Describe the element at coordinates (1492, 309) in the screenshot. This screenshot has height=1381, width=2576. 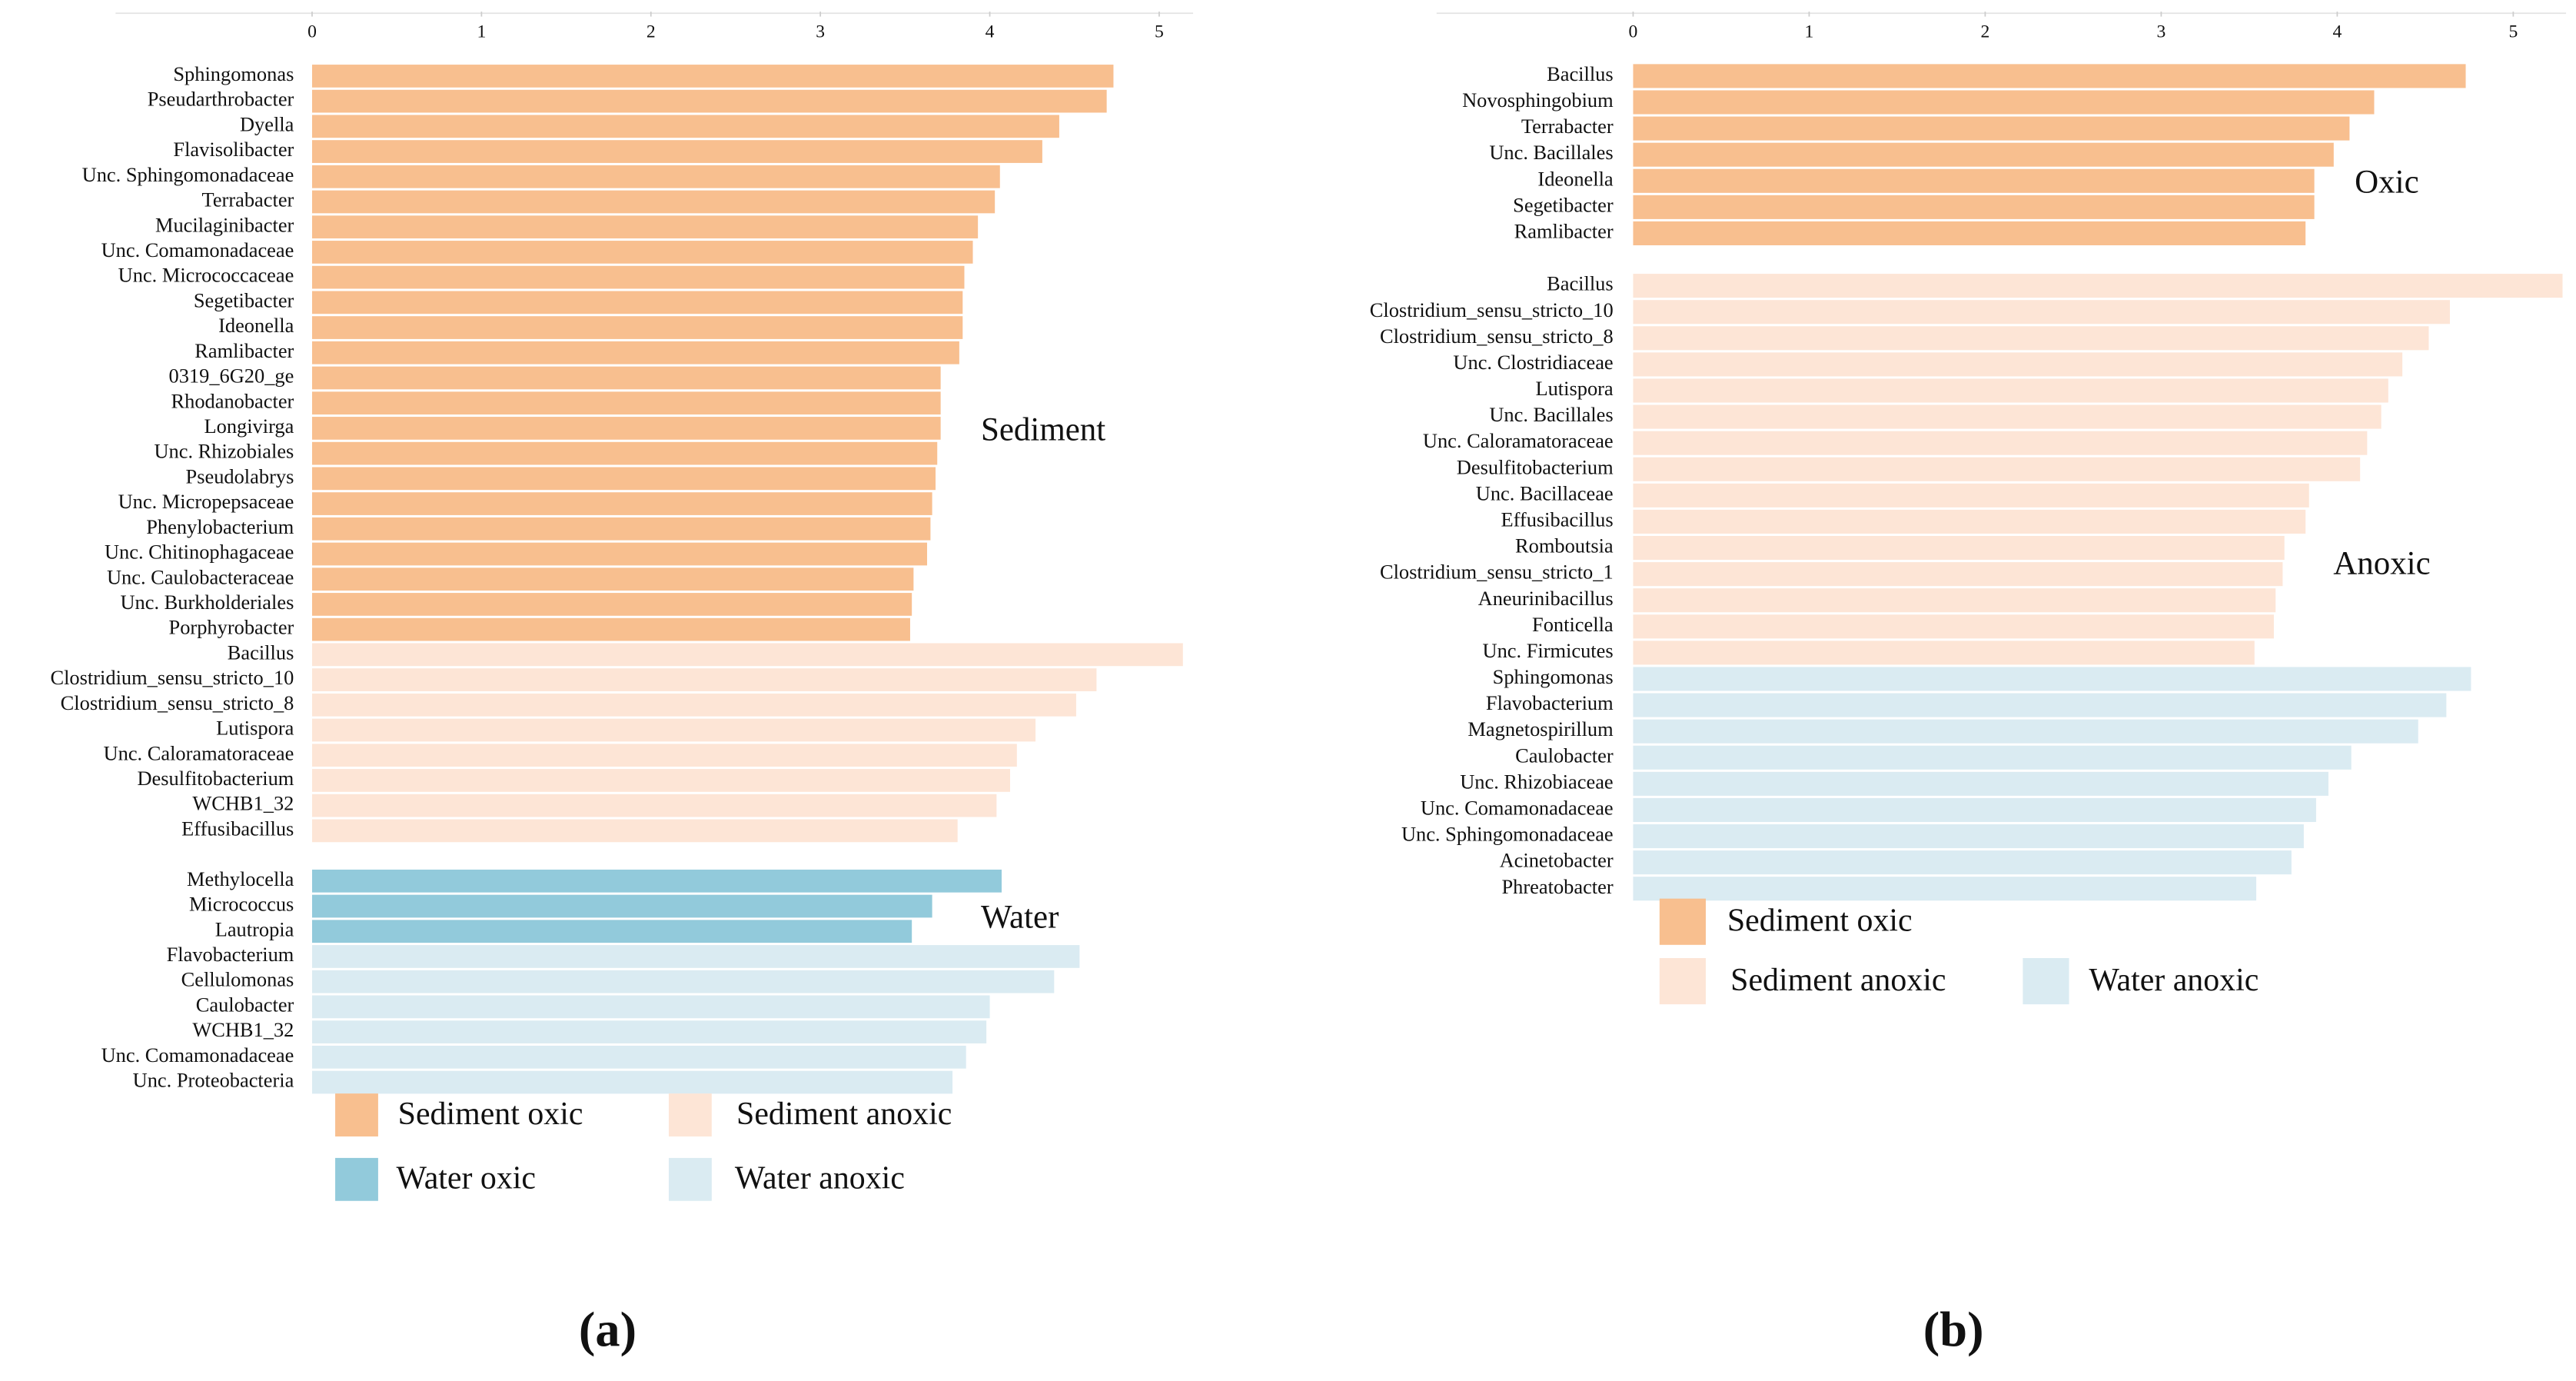
I see `category-label: Clostridium_sensu_stricto_10` at that location.